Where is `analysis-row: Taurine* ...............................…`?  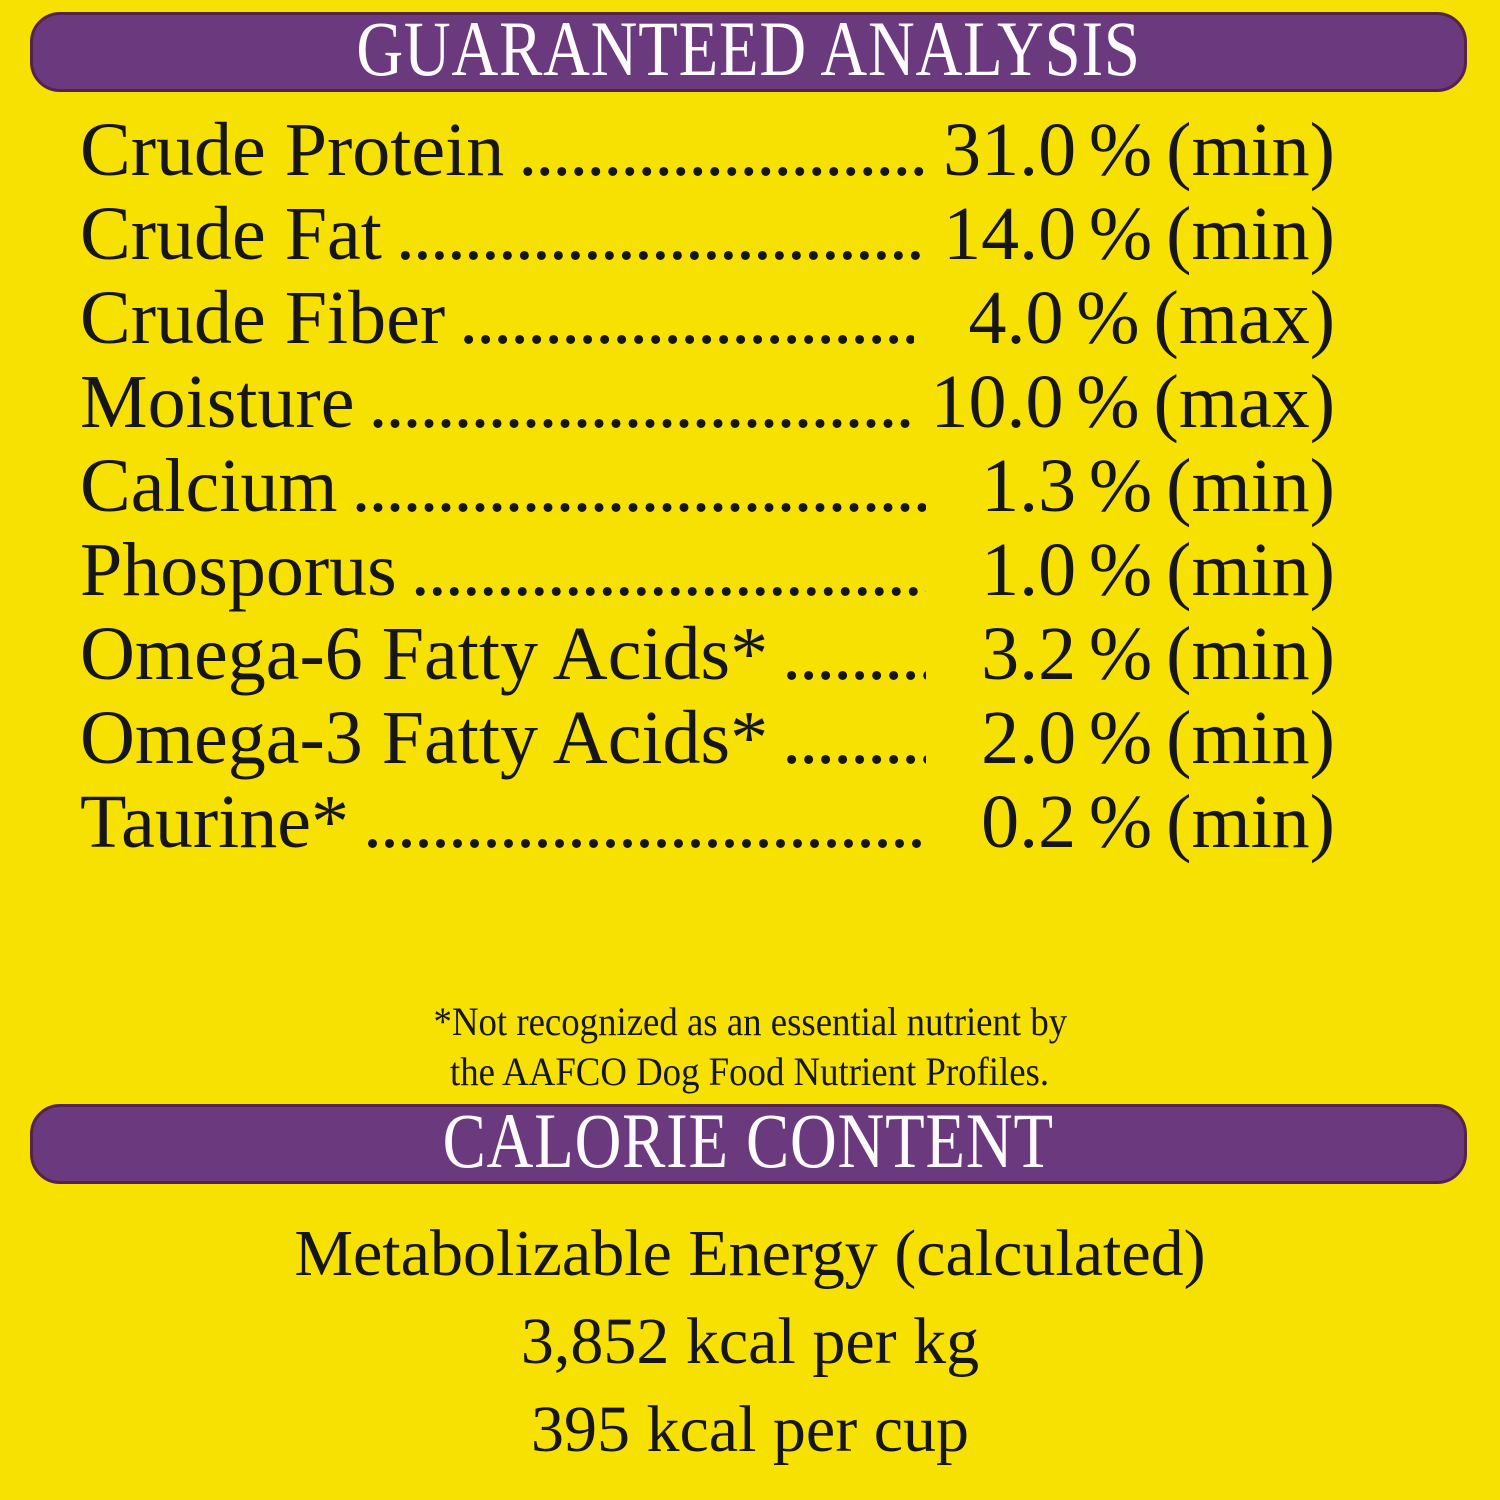 analysis-row: Taurine* ...............................… is located at coordinates (707, 822).